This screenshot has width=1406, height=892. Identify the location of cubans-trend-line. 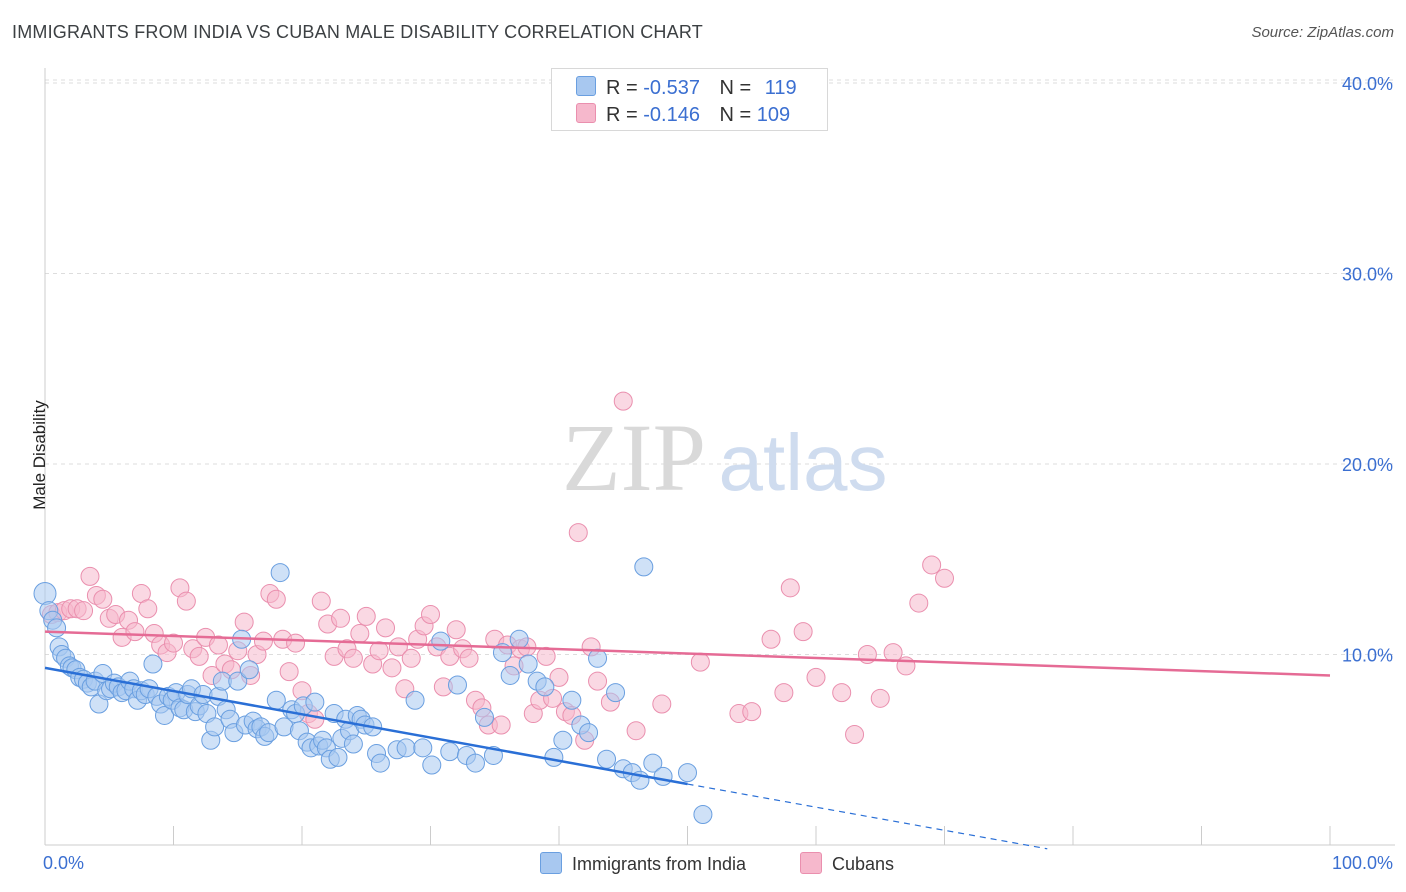
(687, 653).